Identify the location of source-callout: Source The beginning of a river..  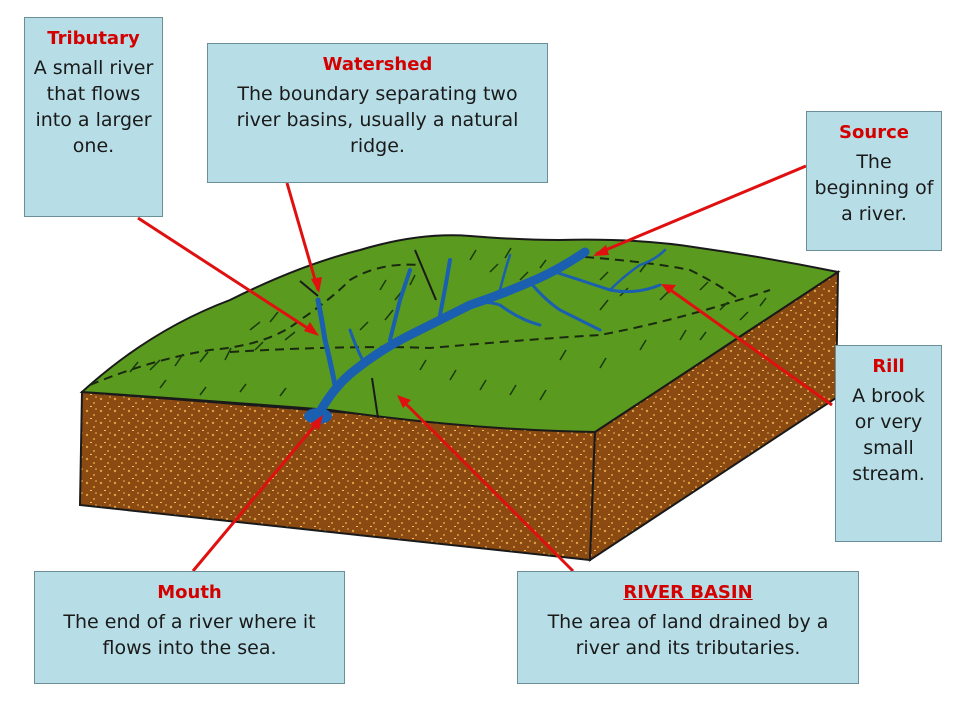
(874, 181).